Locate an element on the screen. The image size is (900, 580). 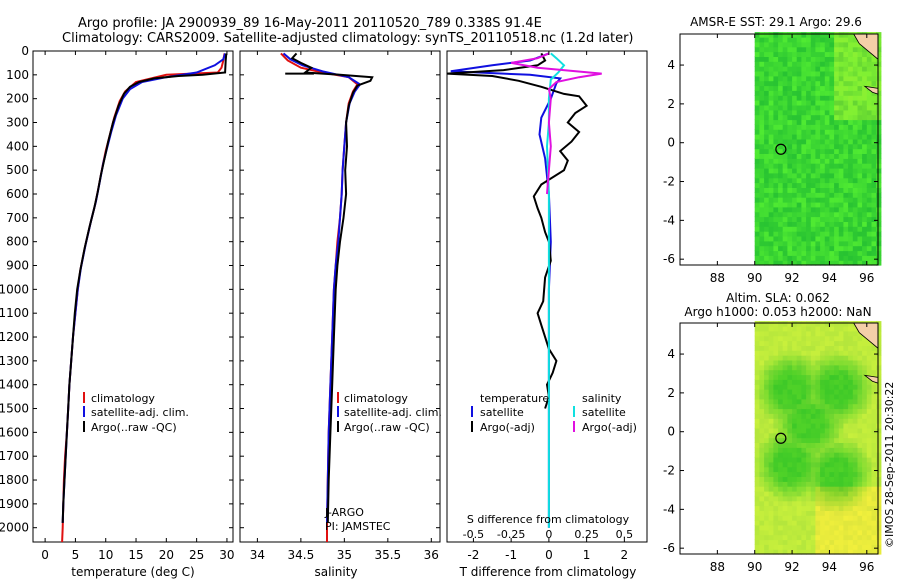
series-line is located at coordinates (555, 290).